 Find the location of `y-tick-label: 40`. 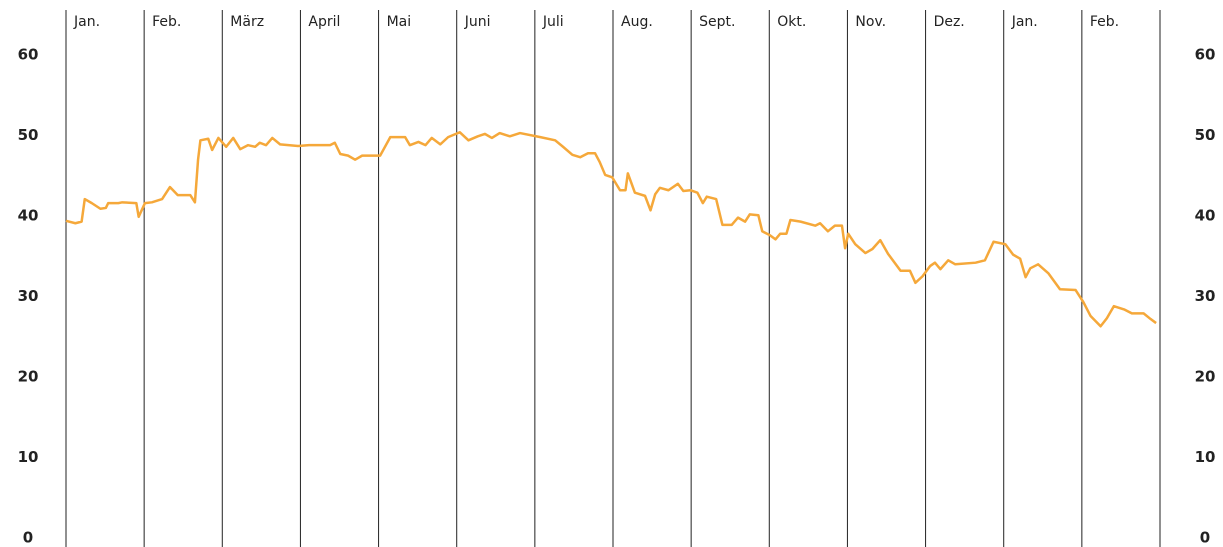

y-tick-label: 40 is located at coordinates (28, 216).